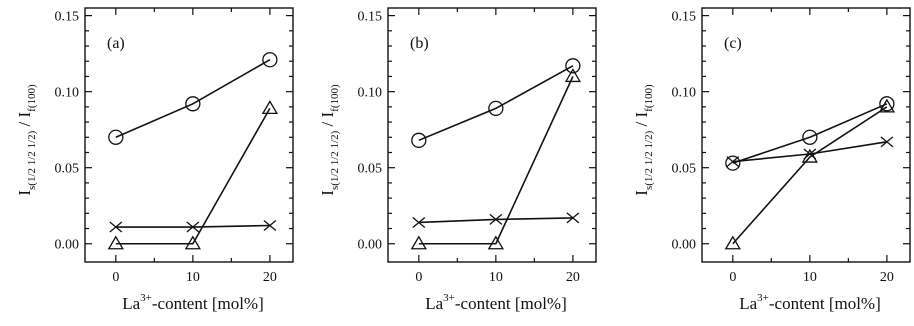  Describe the element at coordinates (32, 98) in the screenshot. I see `panel-1-y-axis-label-sub2: f(100)` at that location.